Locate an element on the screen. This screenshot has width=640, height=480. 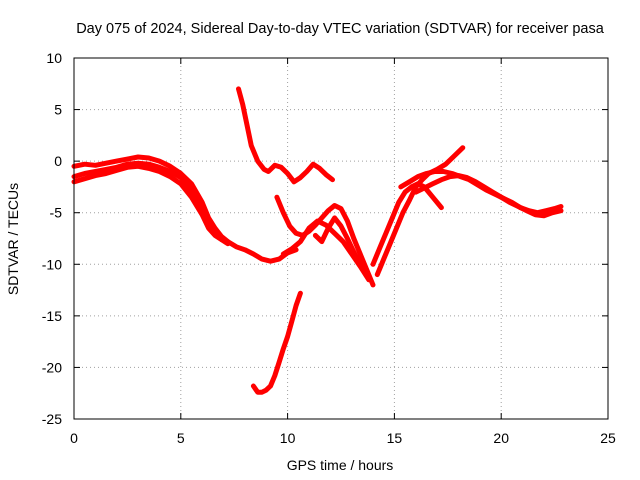
y-tick-label: 5 is located at coordinates (58, 110).